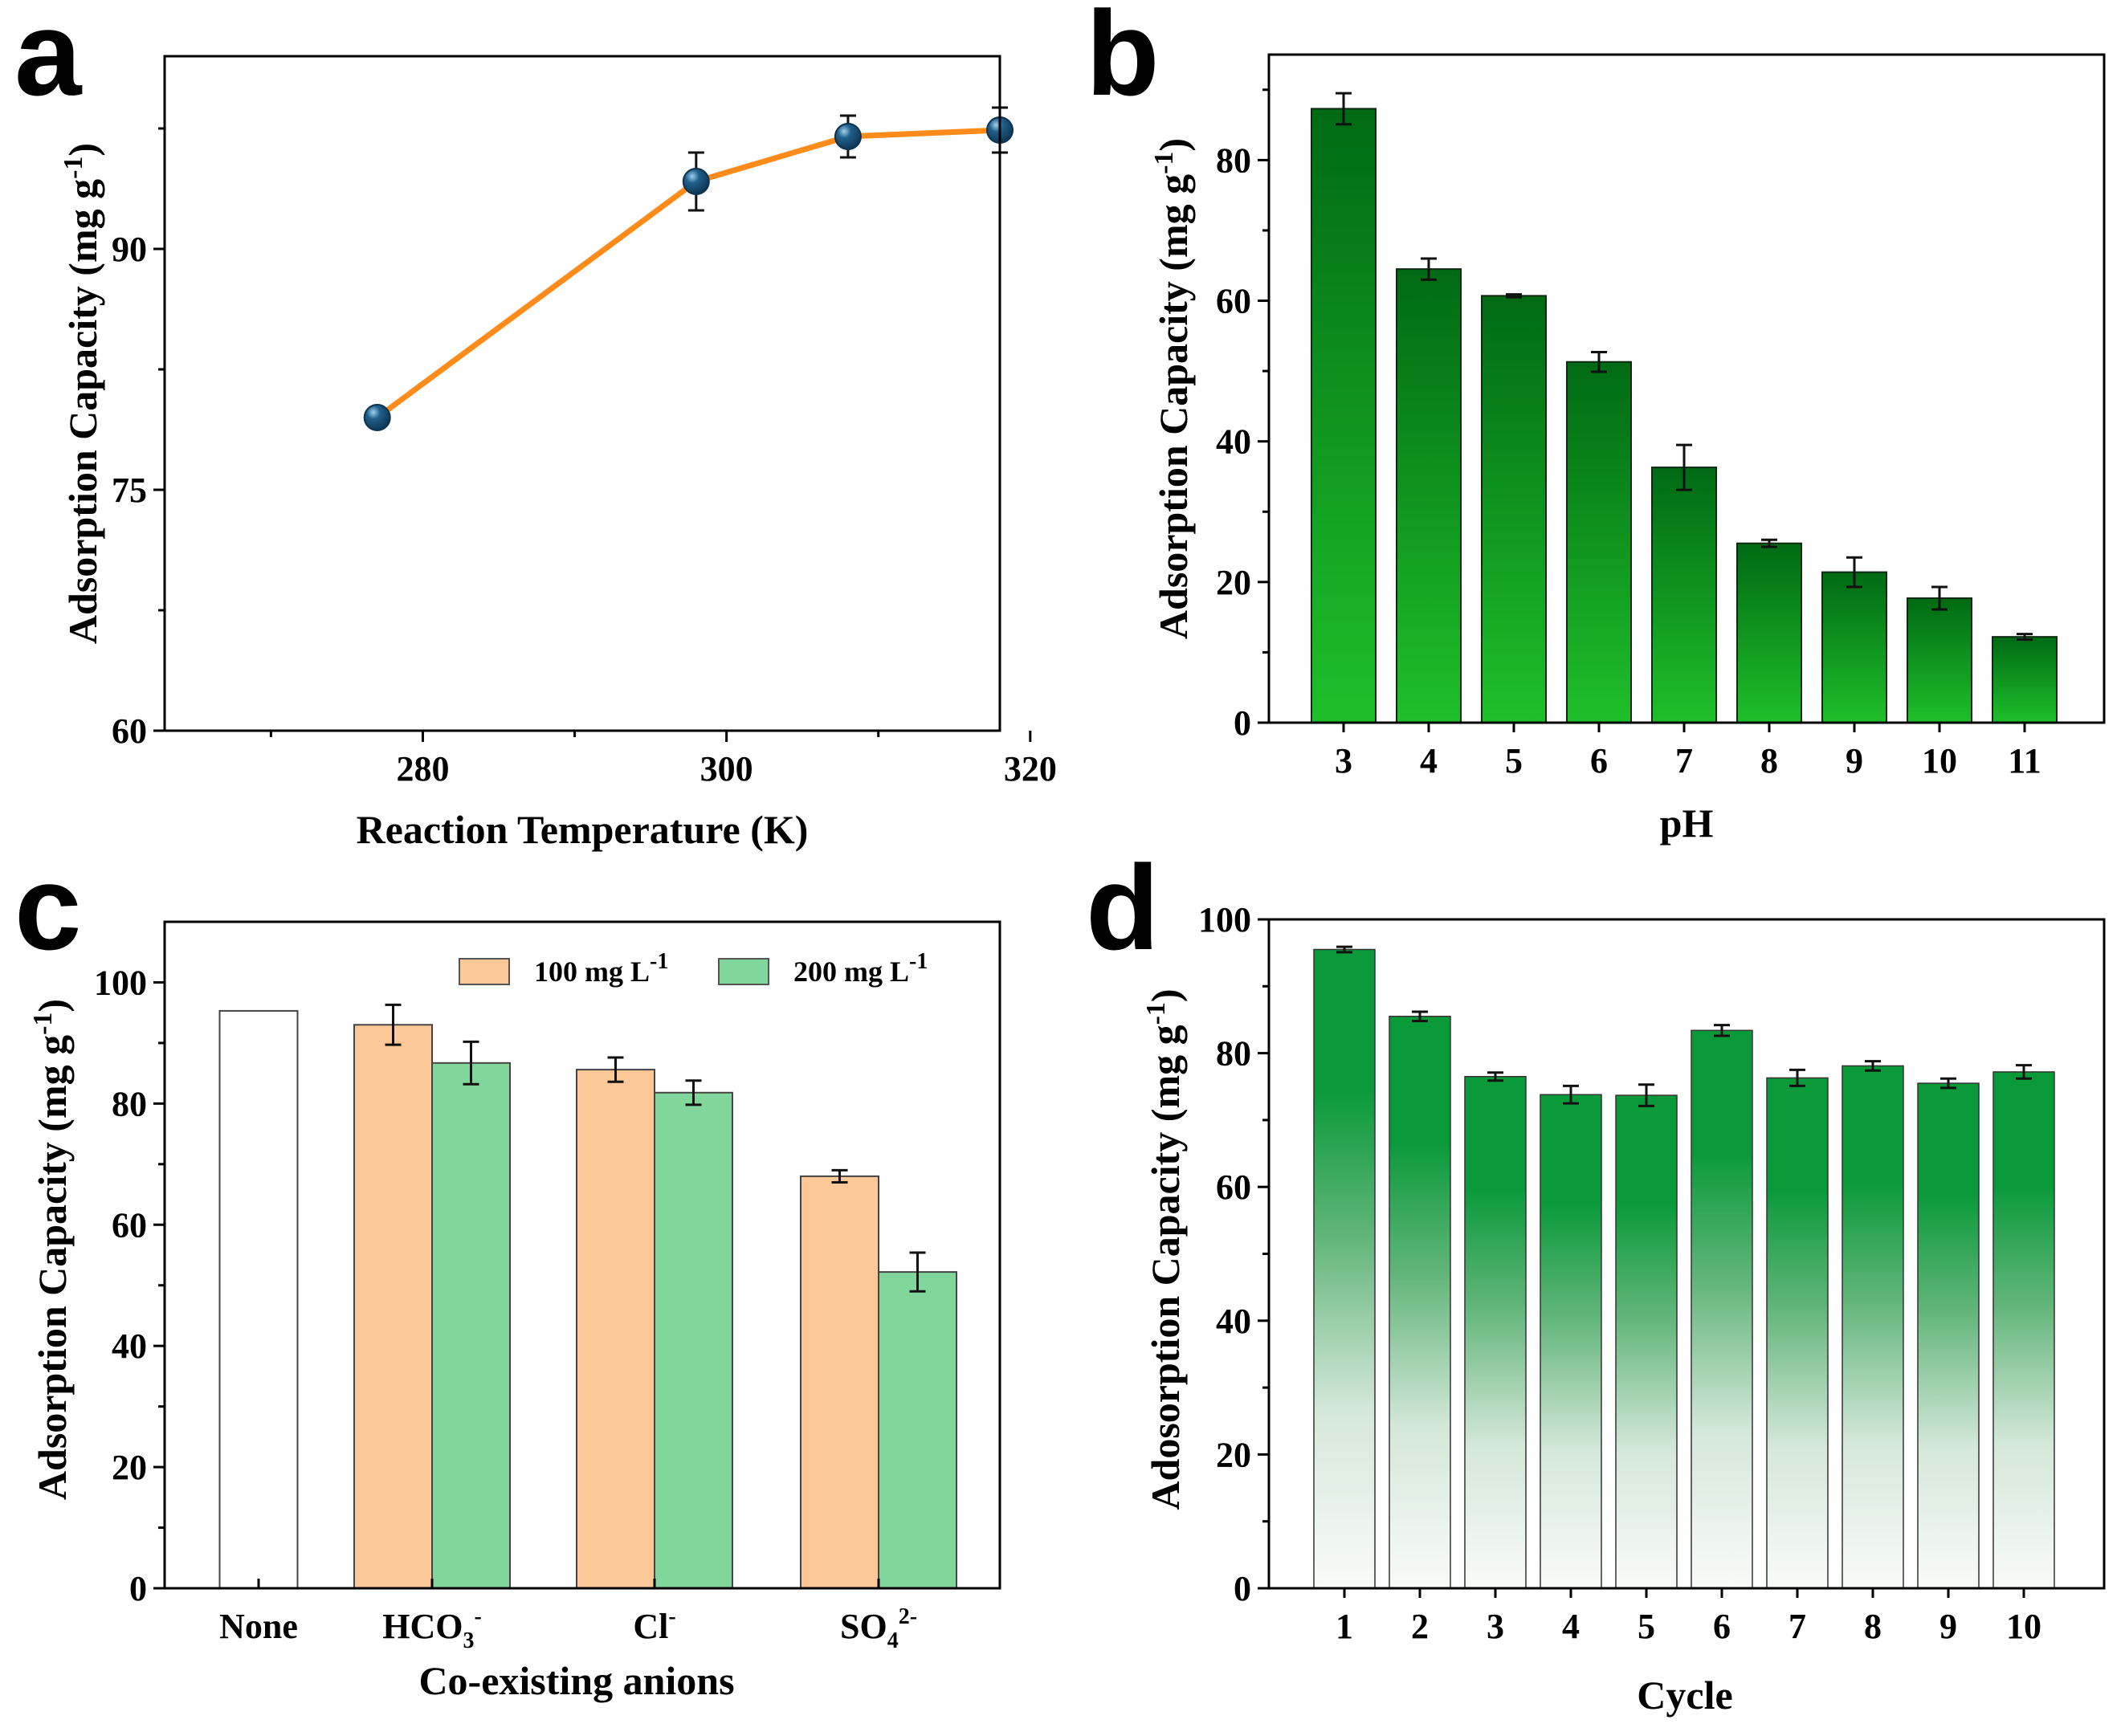 The image size is (2125, 1736). Describe the element at coordinates (1164, 1249) in the screenshot. I see `chart-d-y-axis-title: Adosorption Capacity (mg g-1)` at that location.